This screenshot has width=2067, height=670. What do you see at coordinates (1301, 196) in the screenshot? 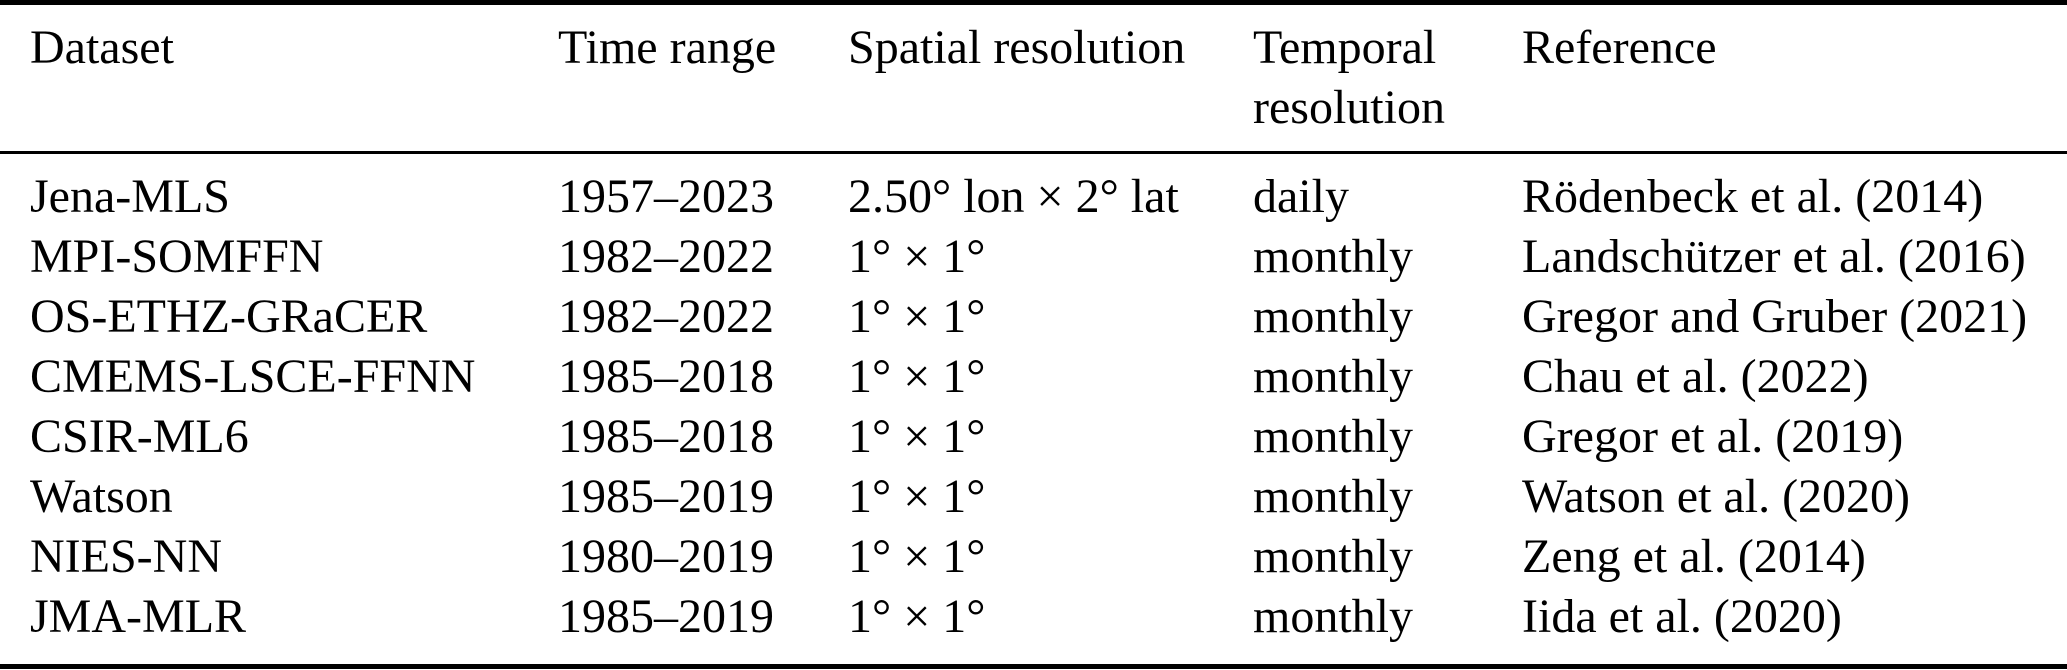
I see `cell-temporal-resolution: daily` at bounding box center [1301, 196].